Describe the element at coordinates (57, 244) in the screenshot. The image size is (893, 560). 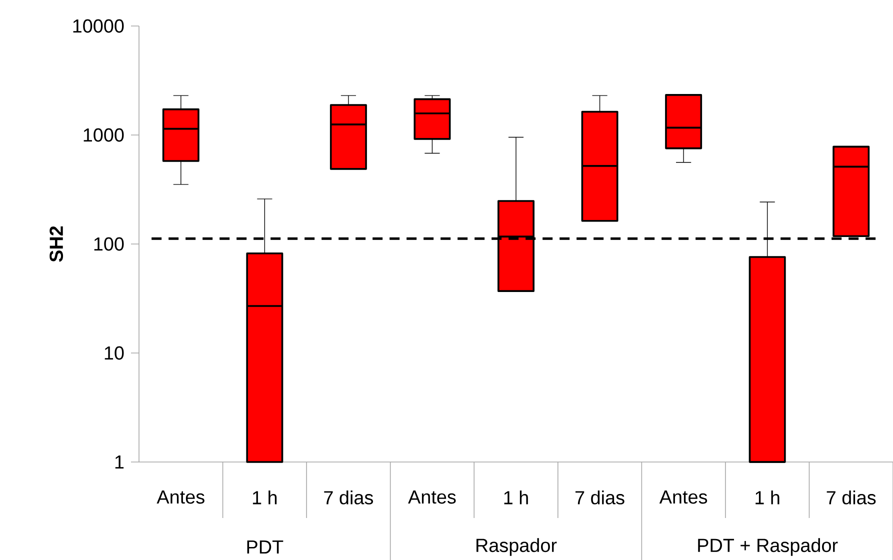
I see `y-axis-title: SH2` at that location.